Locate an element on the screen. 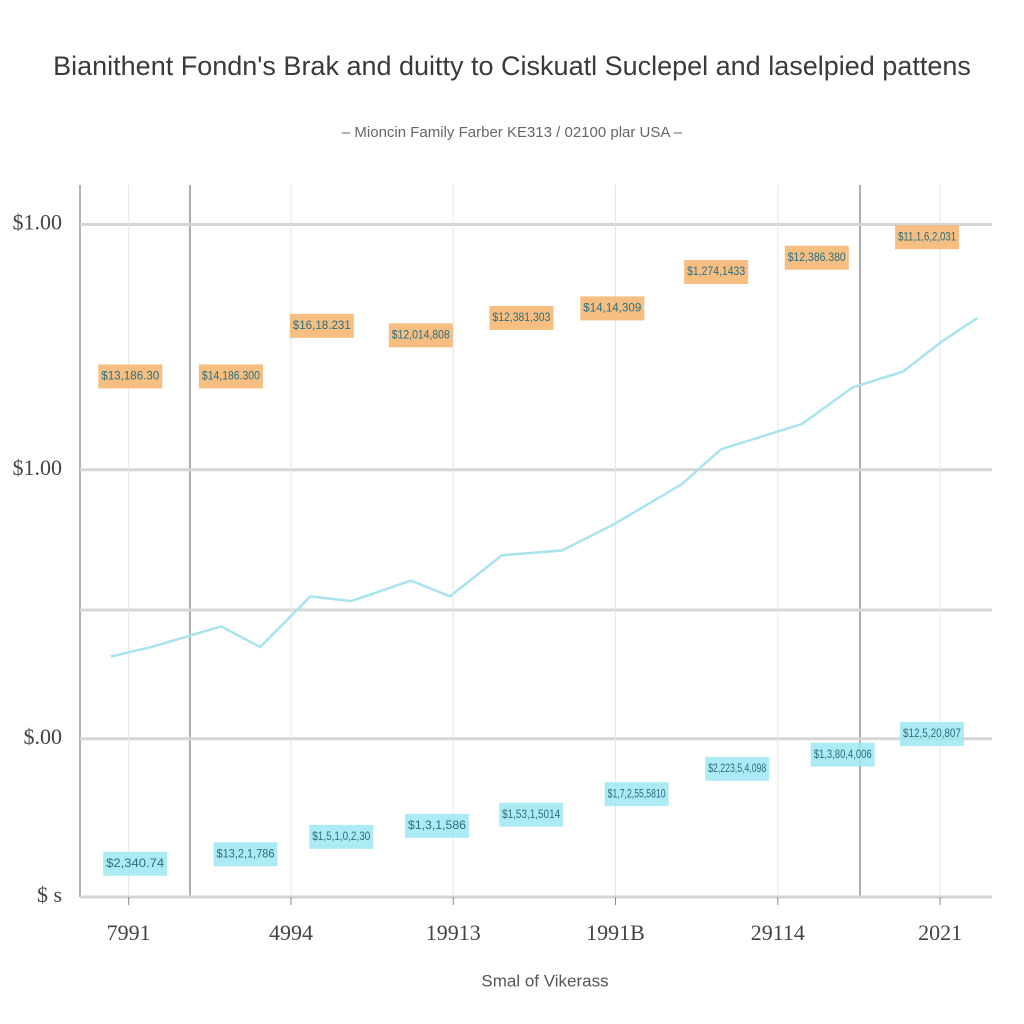  data-label: $12,5,20,807 is located at coordinates (932, 733).